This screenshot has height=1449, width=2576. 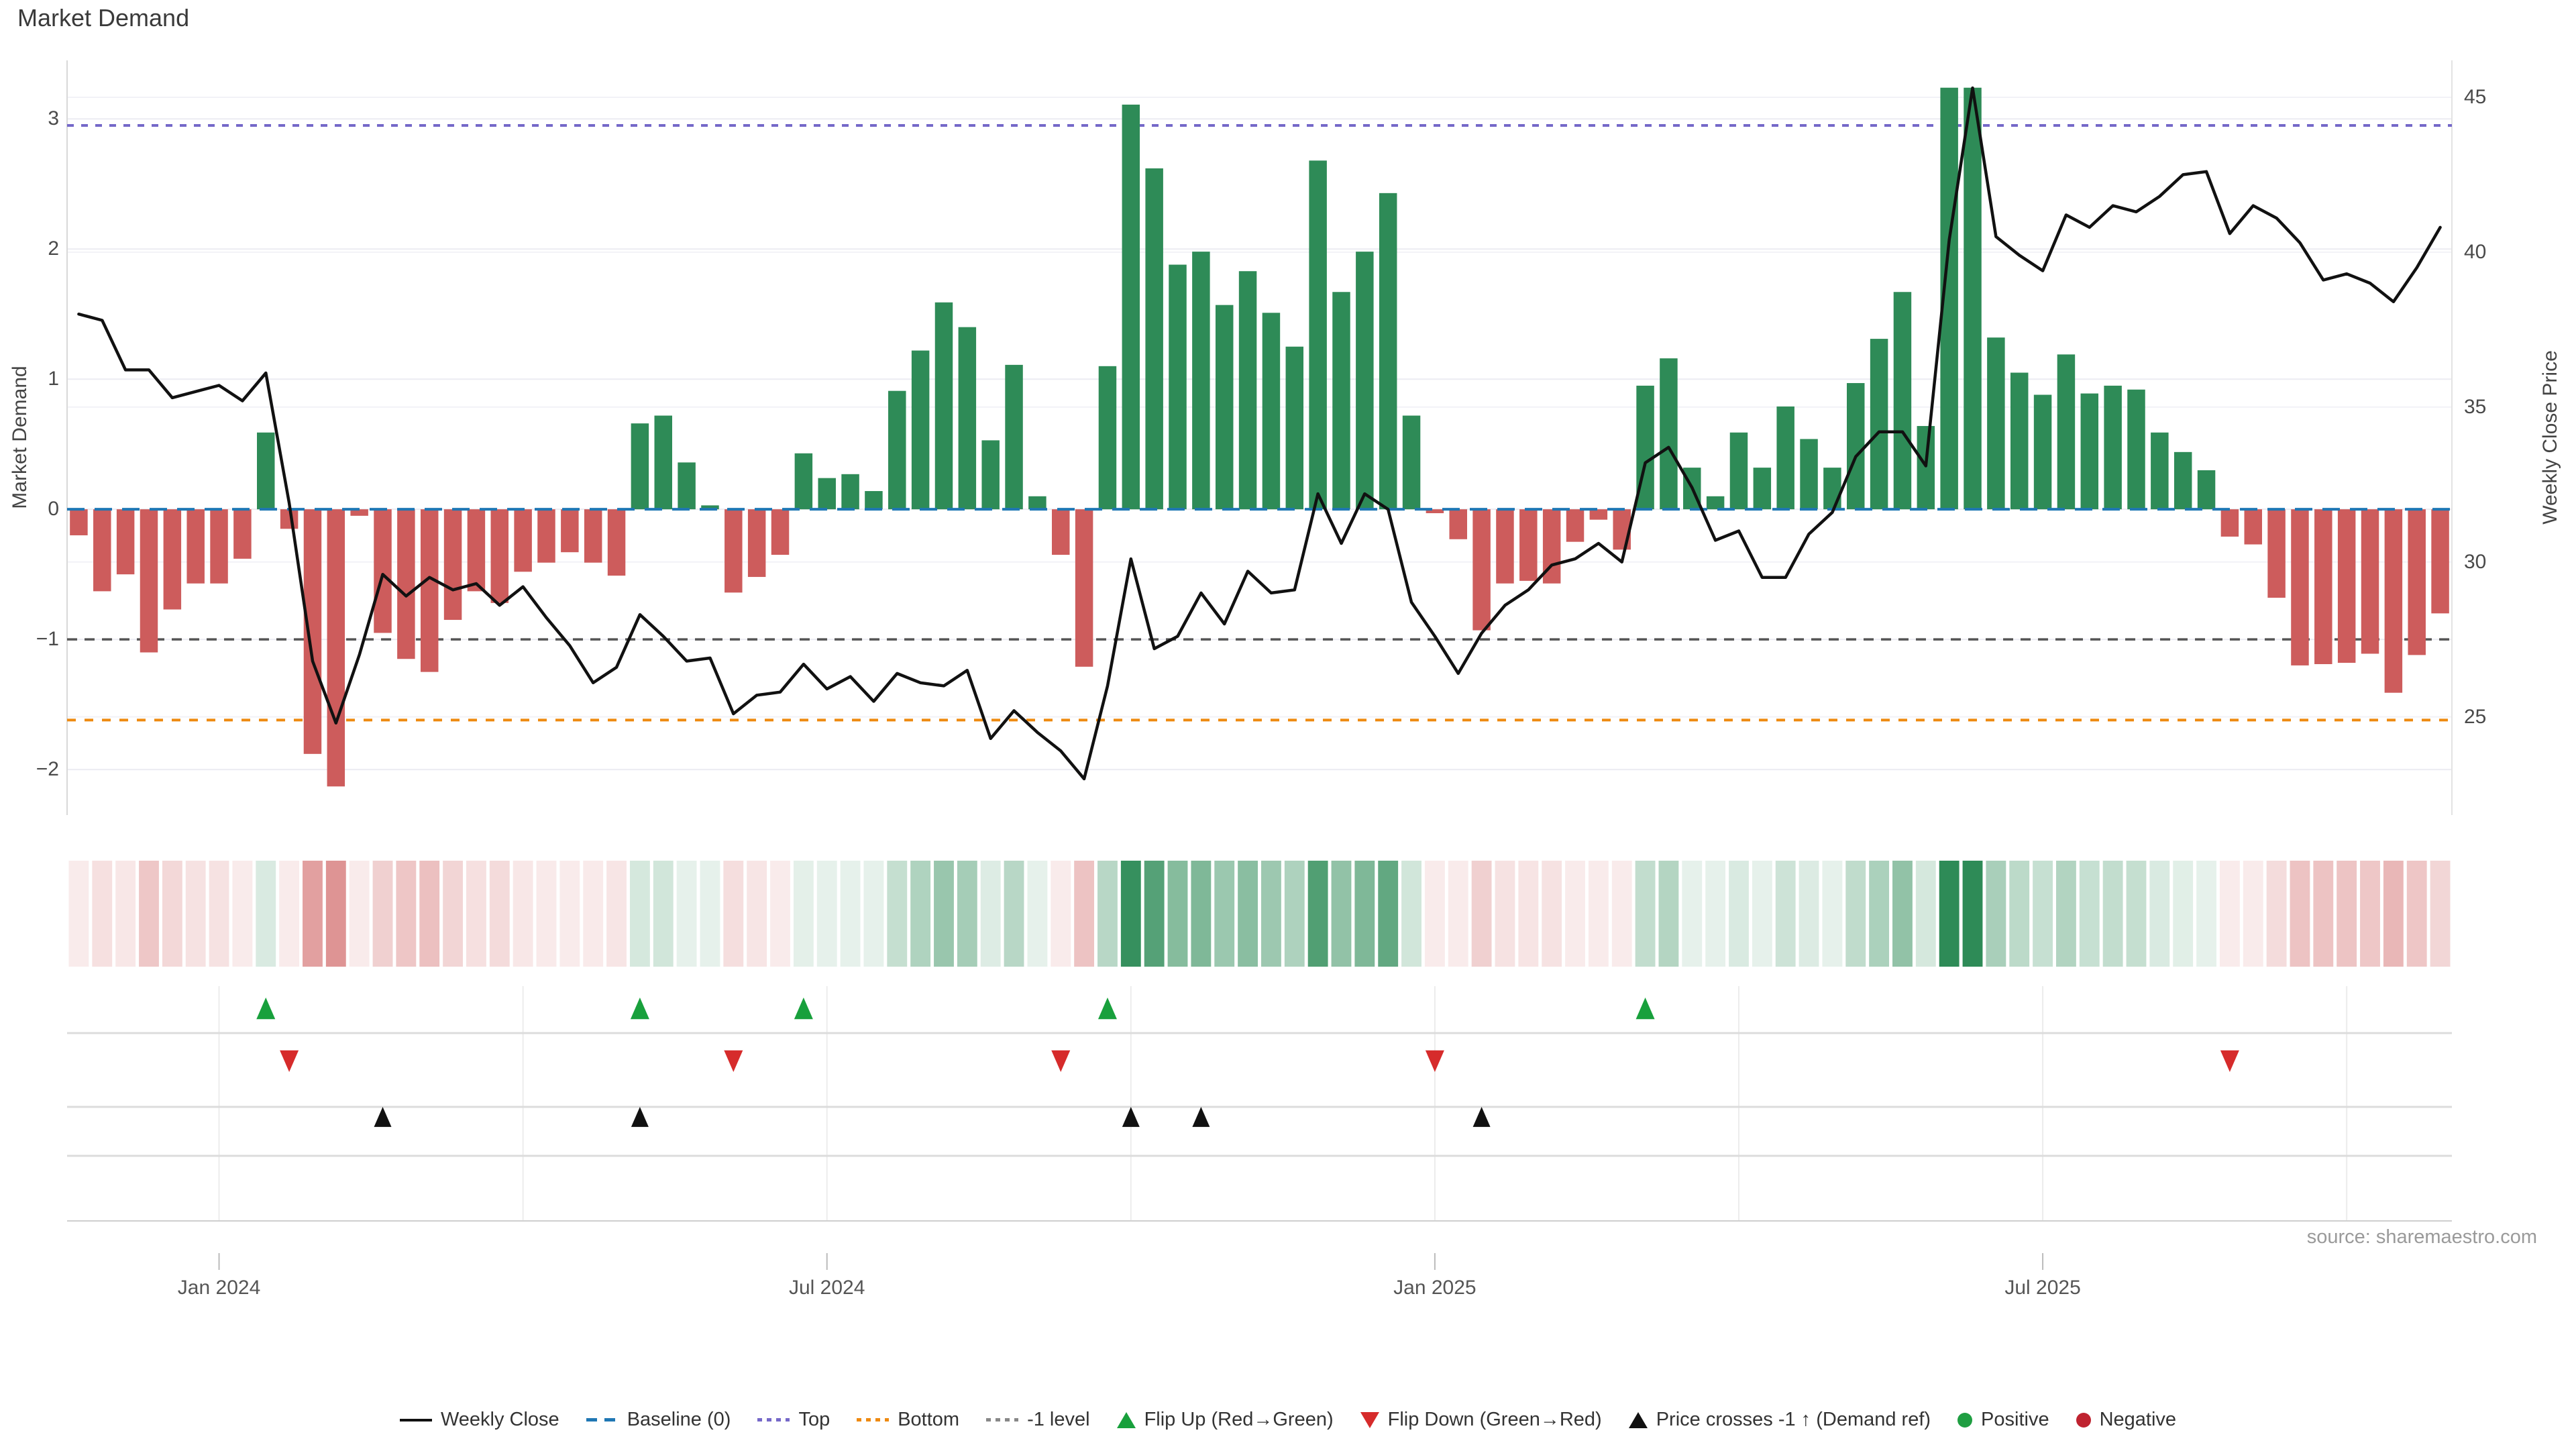 What do you see at coordinates (53, 118) in the screenshot?
I see `left-axis-tick-label: 3` at bounding box center [53, 118].